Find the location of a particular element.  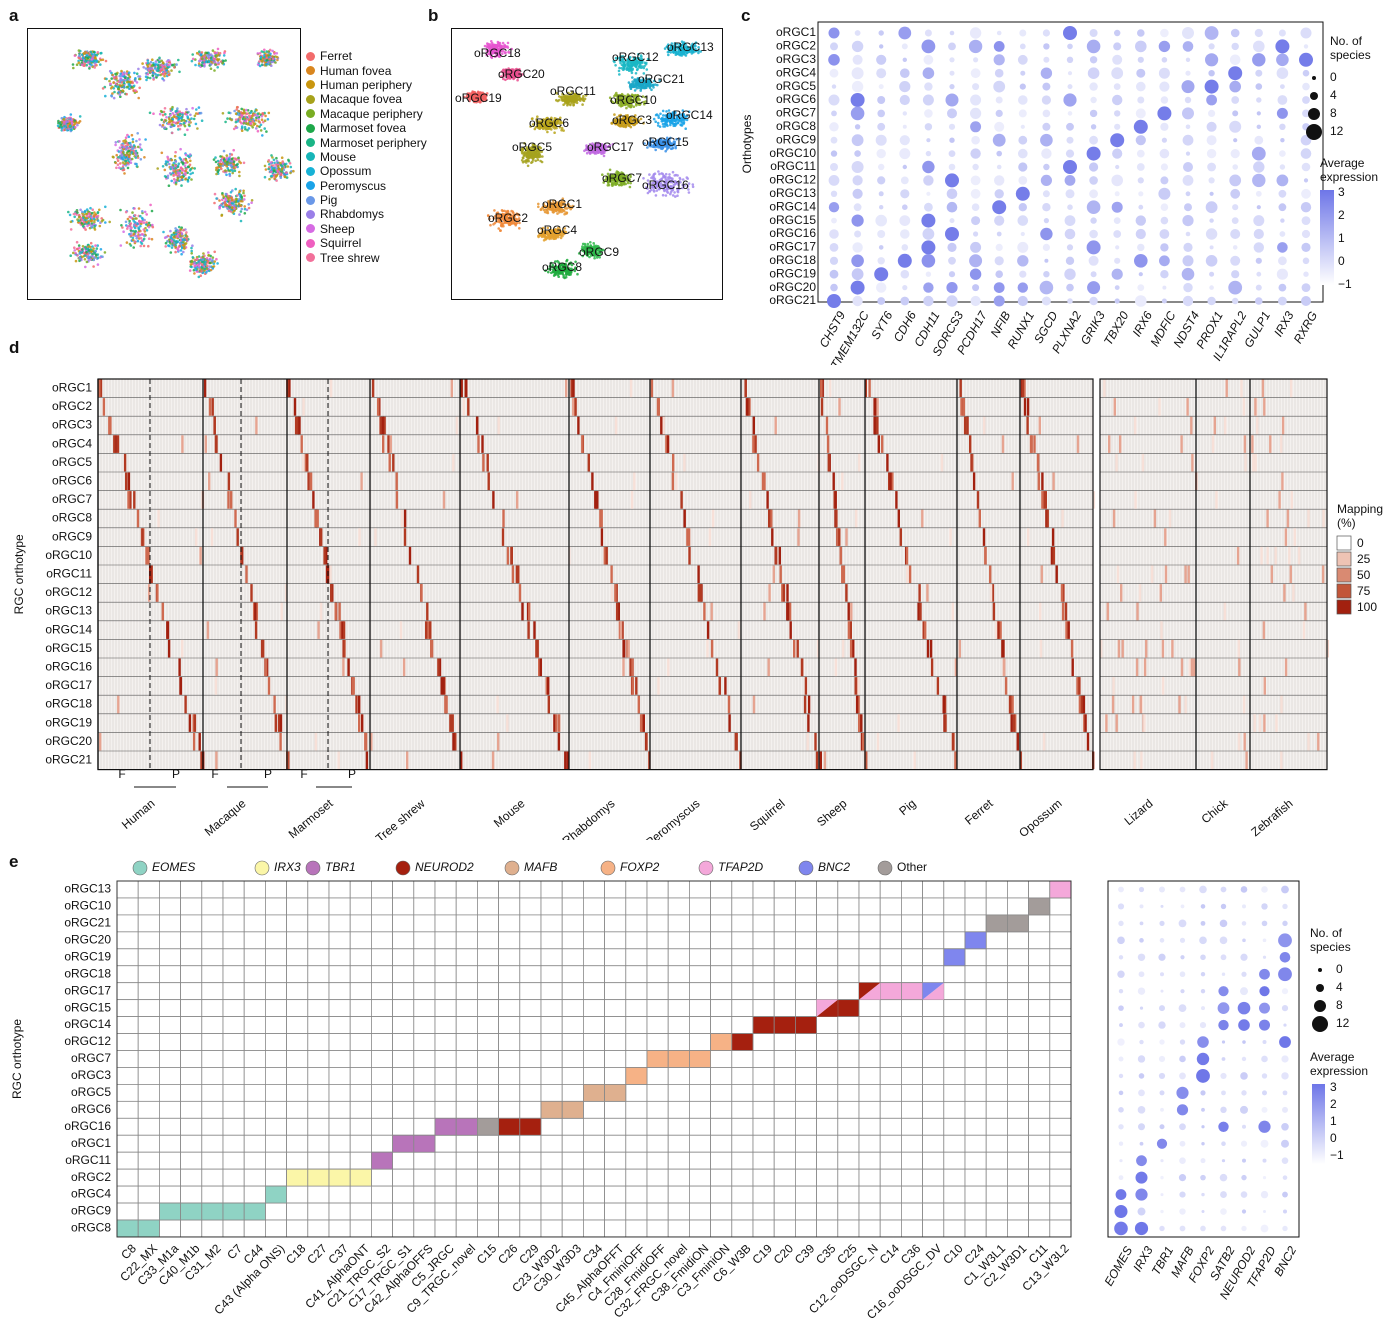

panel-letter-b: b is located at coordinates (433, 15).